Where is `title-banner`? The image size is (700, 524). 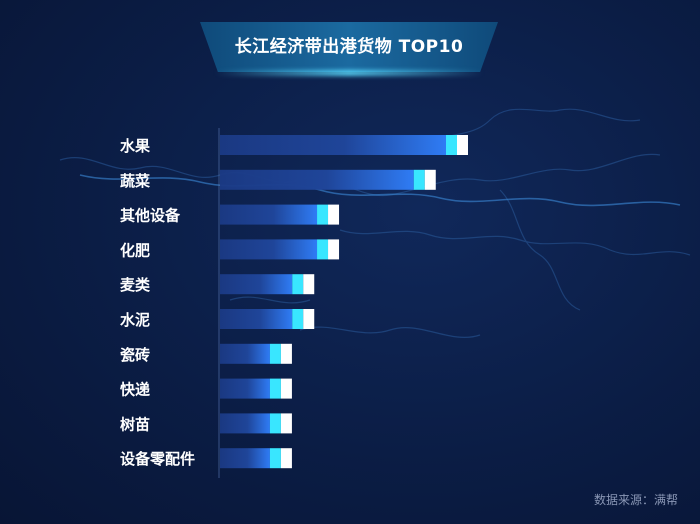
title-banner is located at coordinates (349, 47).